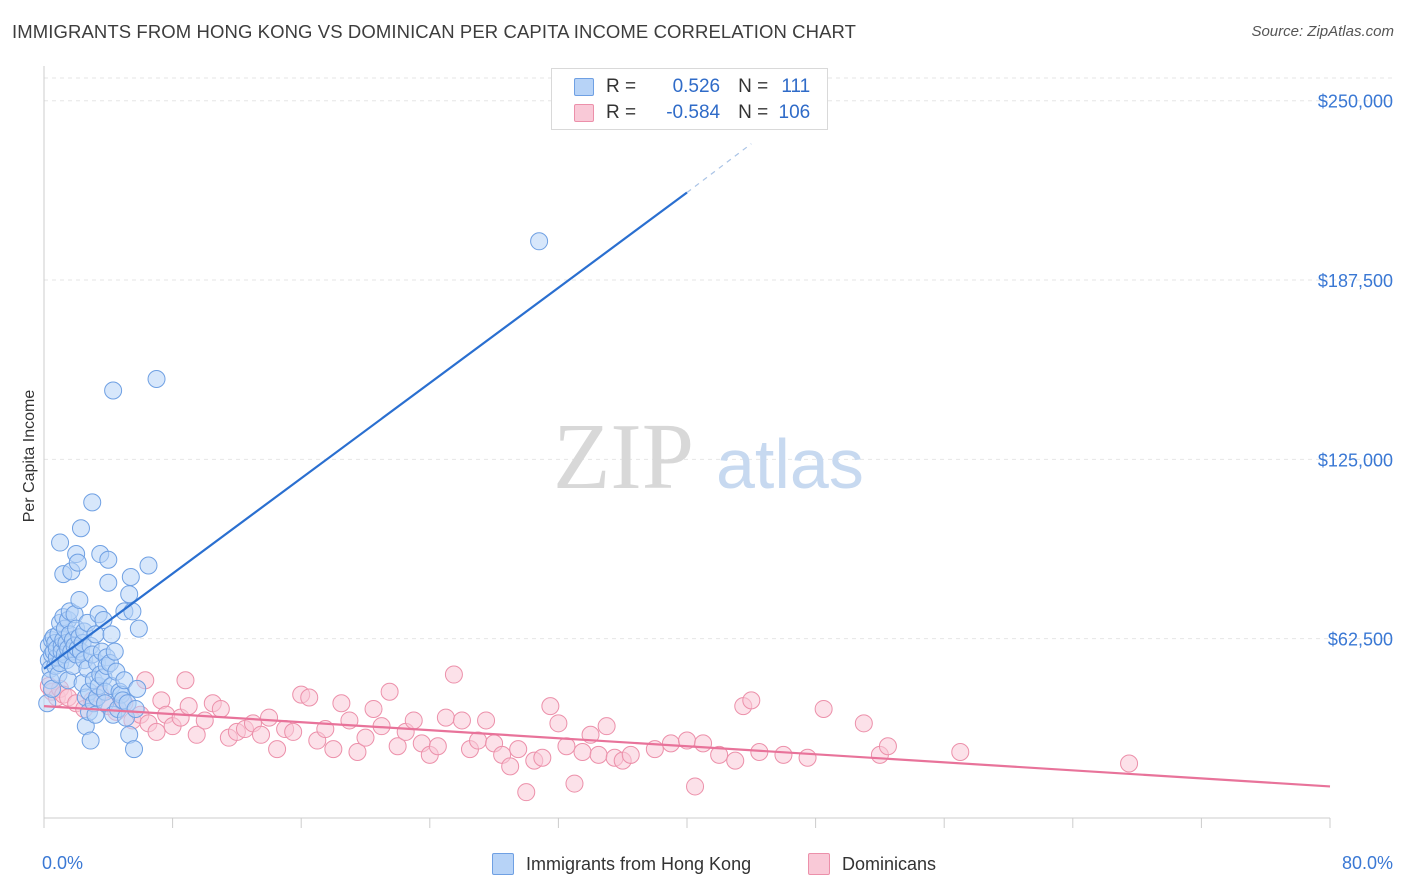 This screenshot has height=892, width=1406. What do you see at coordinates (687, 746) in the screenshot?
I see `trend-line-dominicans` at bounding box center [687, 746].